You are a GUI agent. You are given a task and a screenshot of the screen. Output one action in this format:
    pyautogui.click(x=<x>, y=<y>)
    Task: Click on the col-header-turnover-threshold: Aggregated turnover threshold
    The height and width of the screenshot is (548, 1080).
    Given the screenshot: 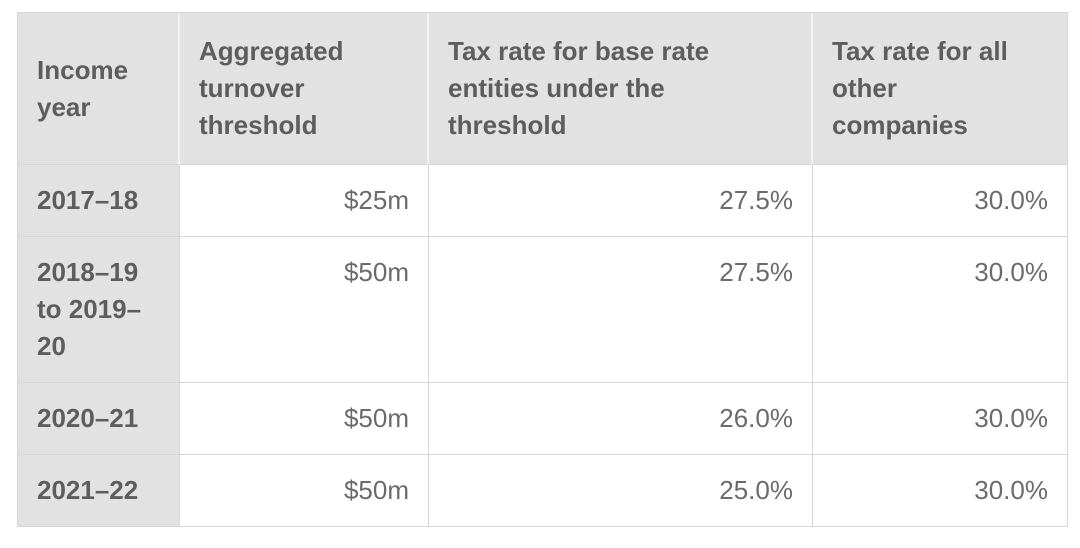 What is the action you would take?
    pyautogui.click(x=304, y=89)
    